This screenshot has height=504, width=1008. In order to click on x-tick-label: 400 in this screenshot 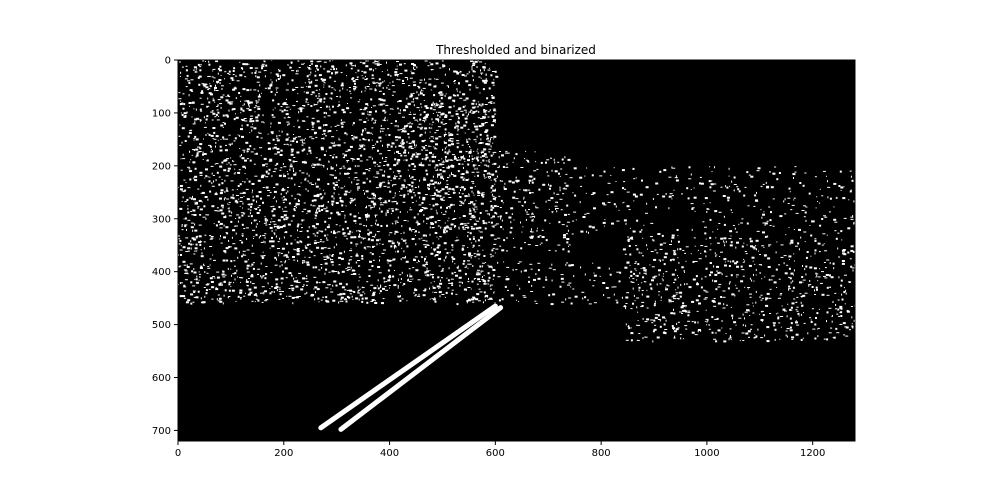, I will do `click(389, 453)`.